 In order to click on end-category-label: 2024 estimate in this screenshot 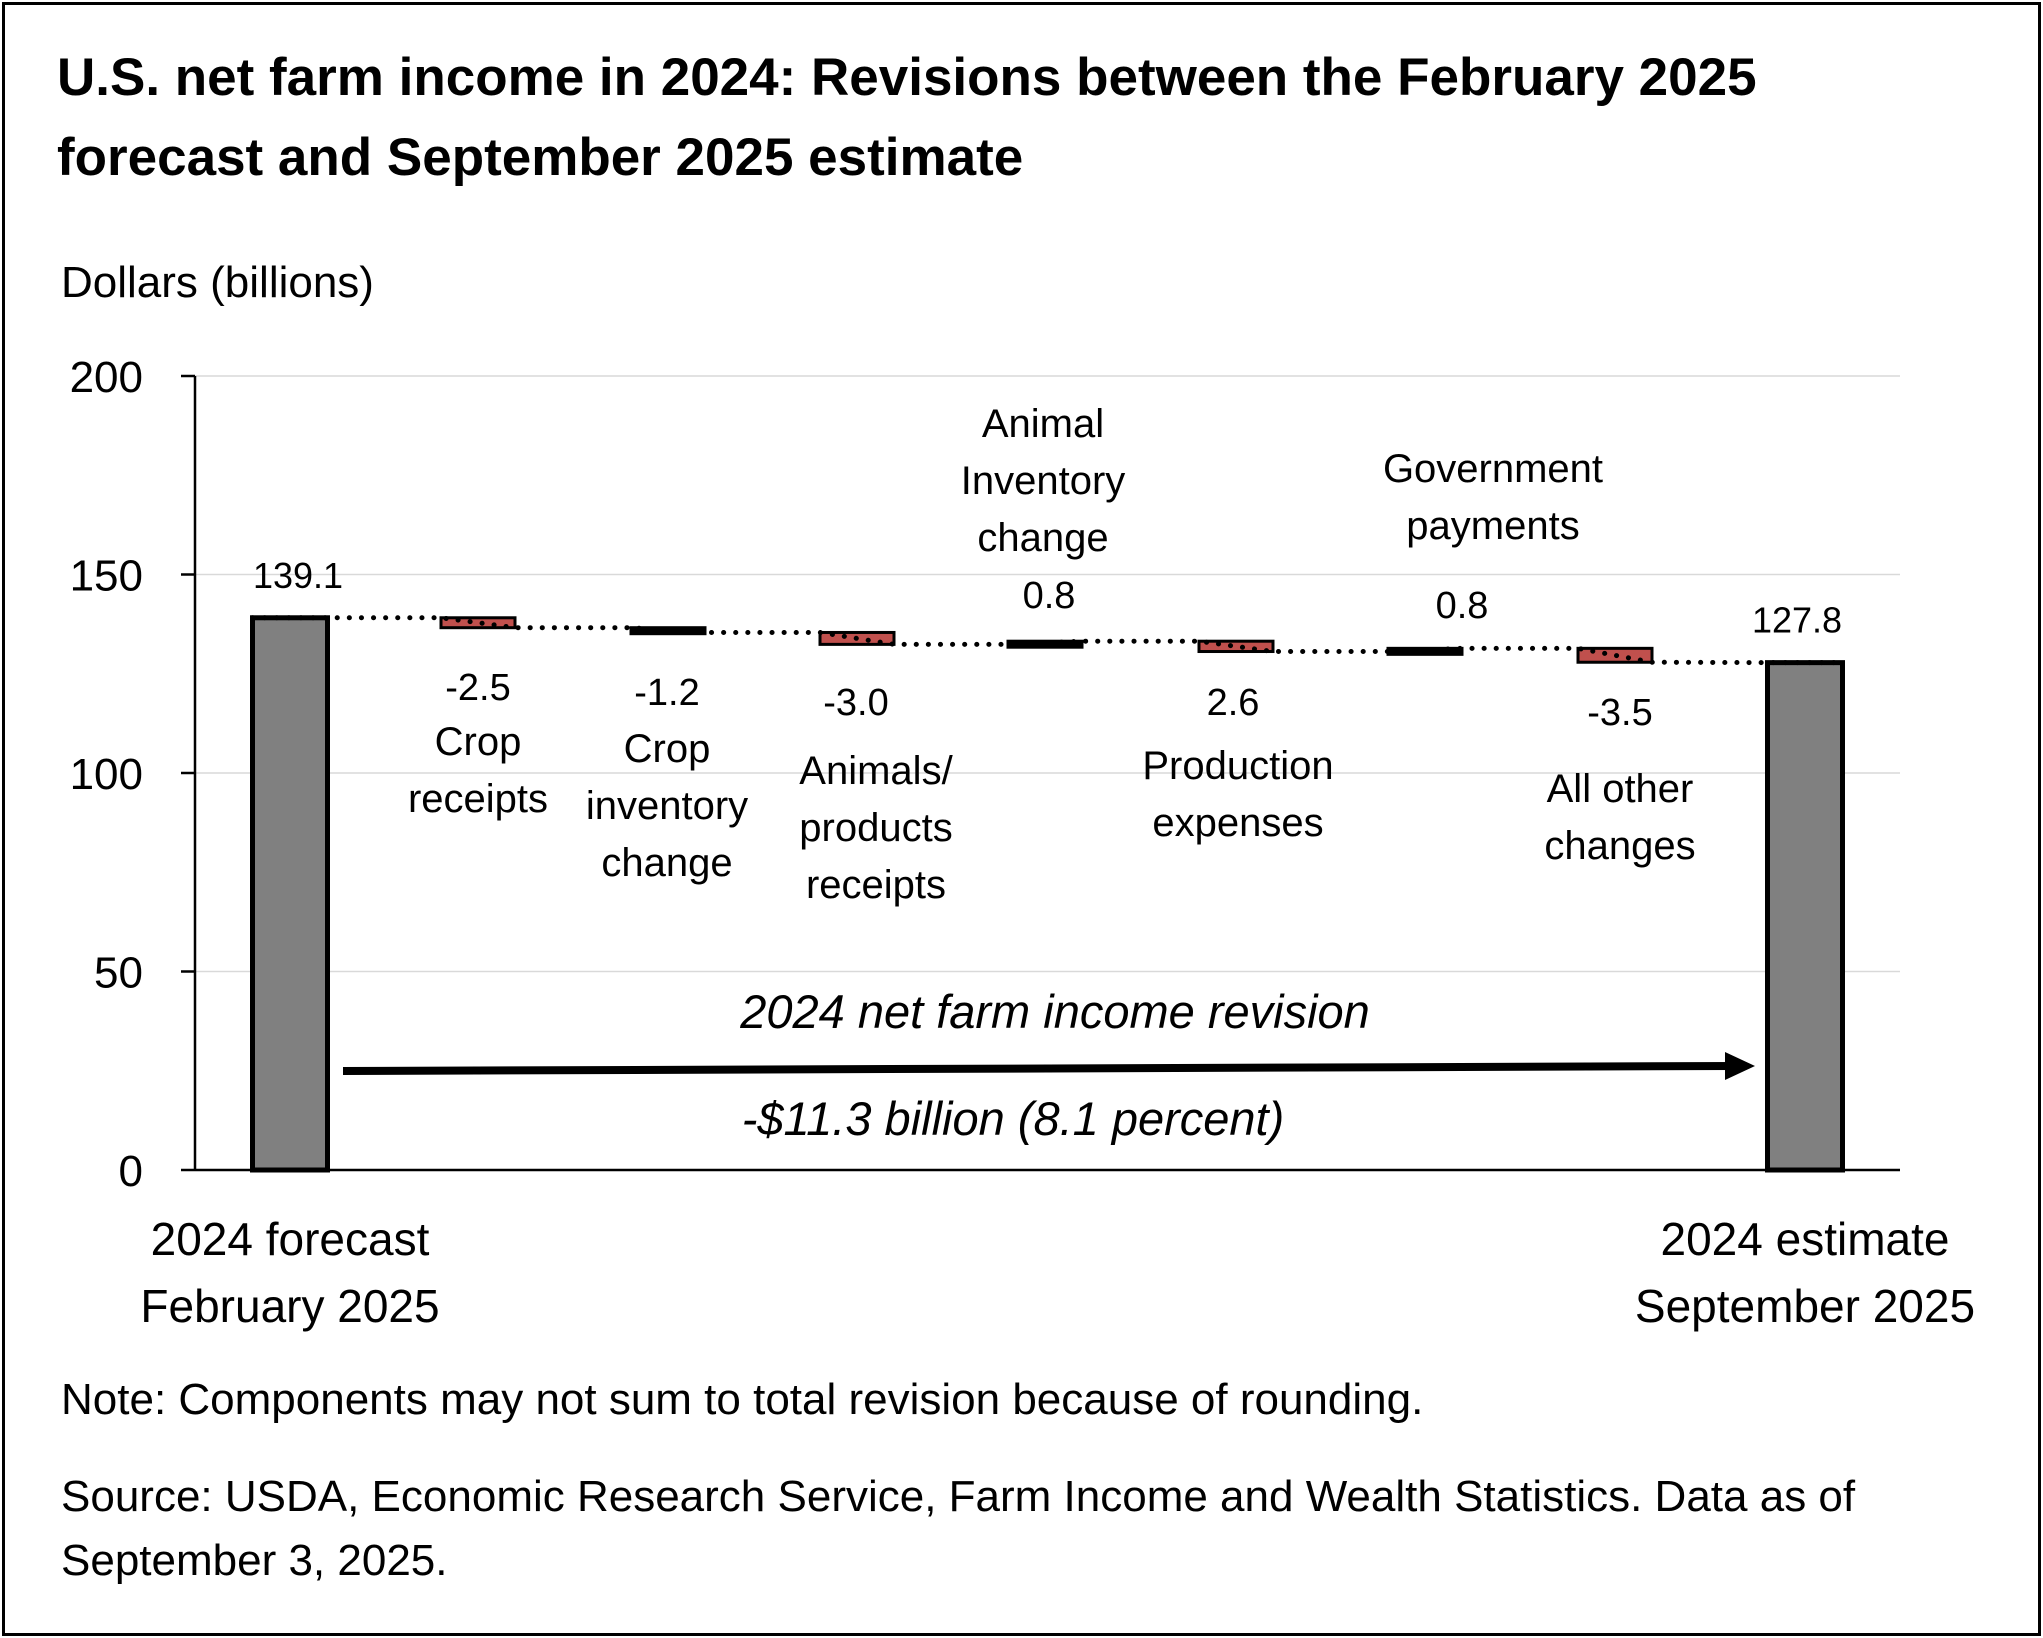, I will do `click(1805, 1239)`.